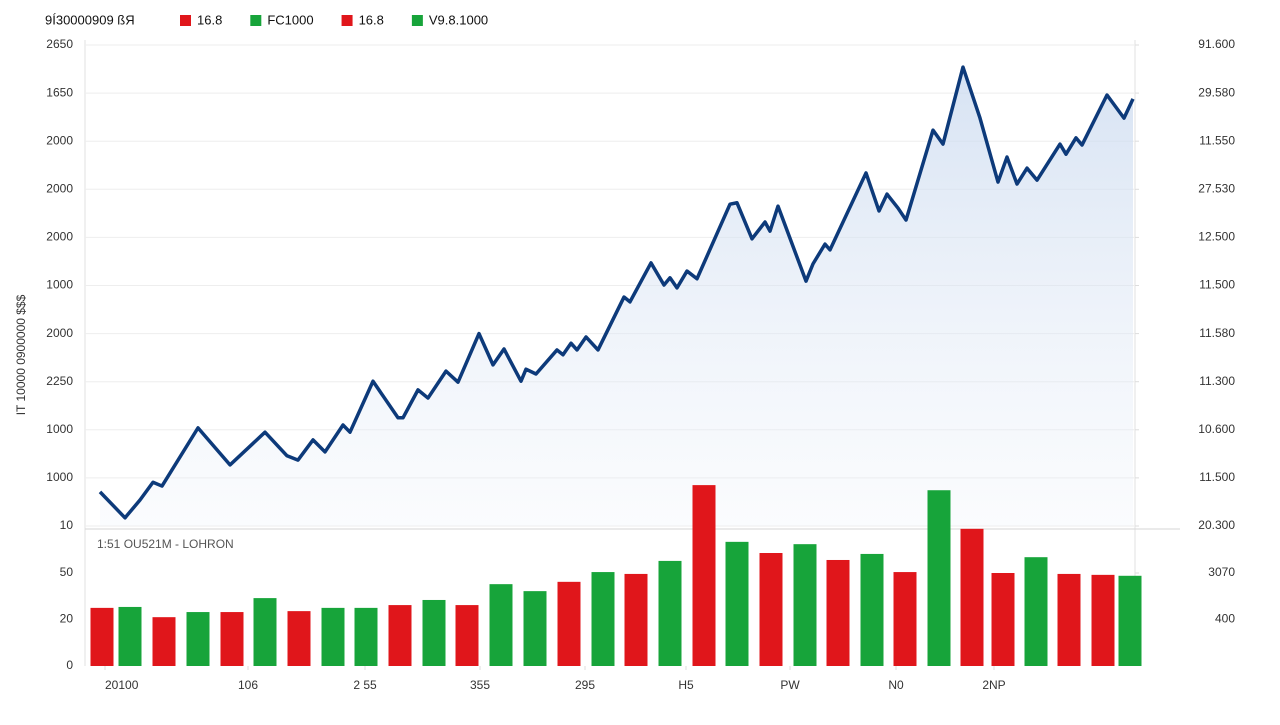 The width and height of the screenshot is (1280, 725). I want to click on y-tick-label: 20, so click(67, 619).